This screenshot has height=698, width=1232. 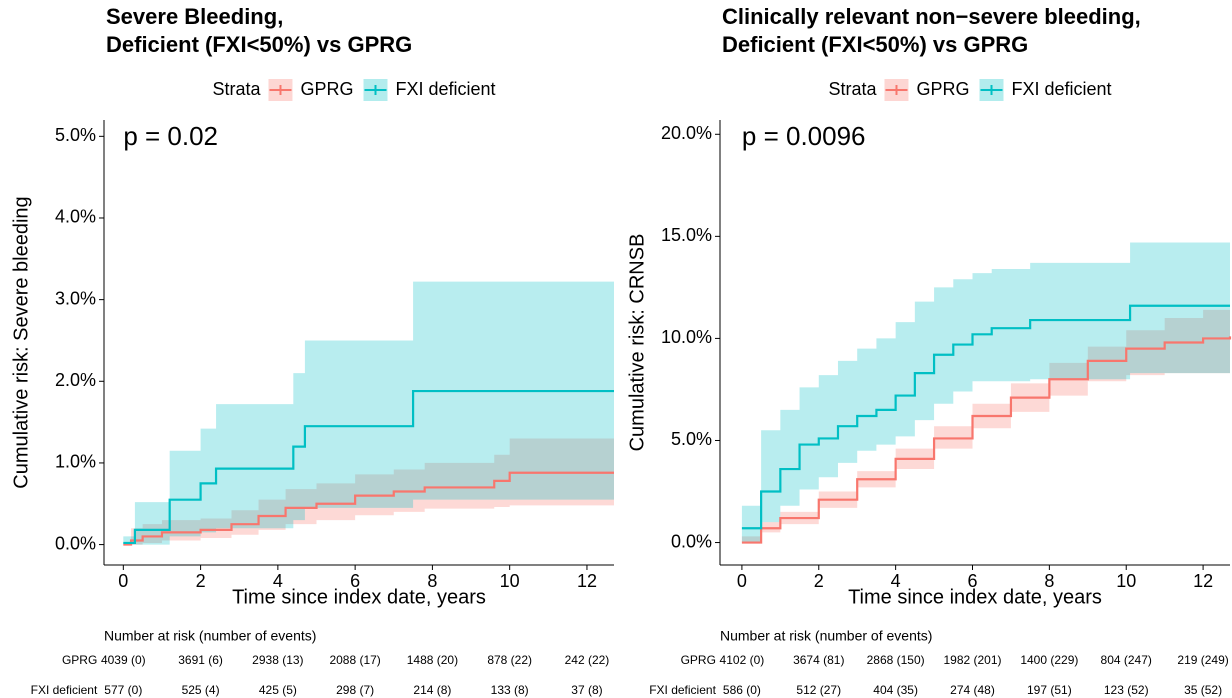 What do you see at coordinates (931, 16) in the screenshot?
I see `chart-title: Clinically relevant non−severe bleeding,` at bounding box center [931, 16].